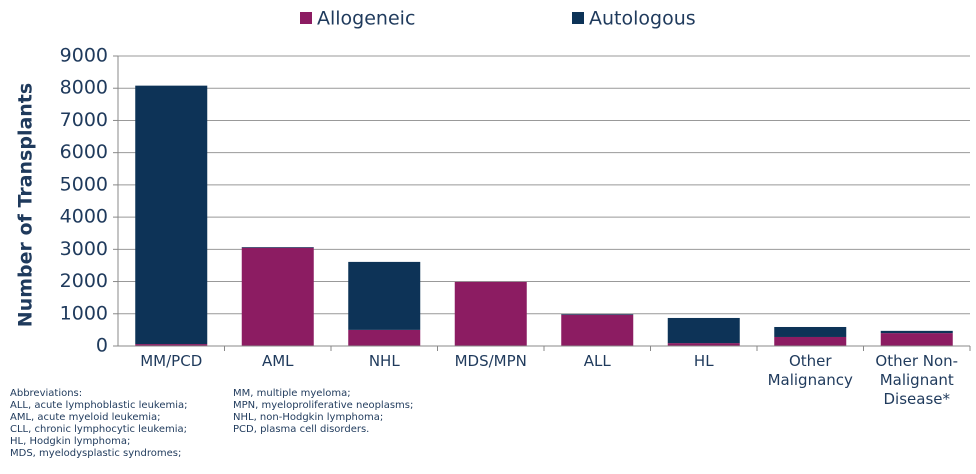 The width and height of the screenshot is (976, 474). Describe the element at coordinates (46, 393) in the screenshot. I see `footnote: Abbreviations:` at that location.